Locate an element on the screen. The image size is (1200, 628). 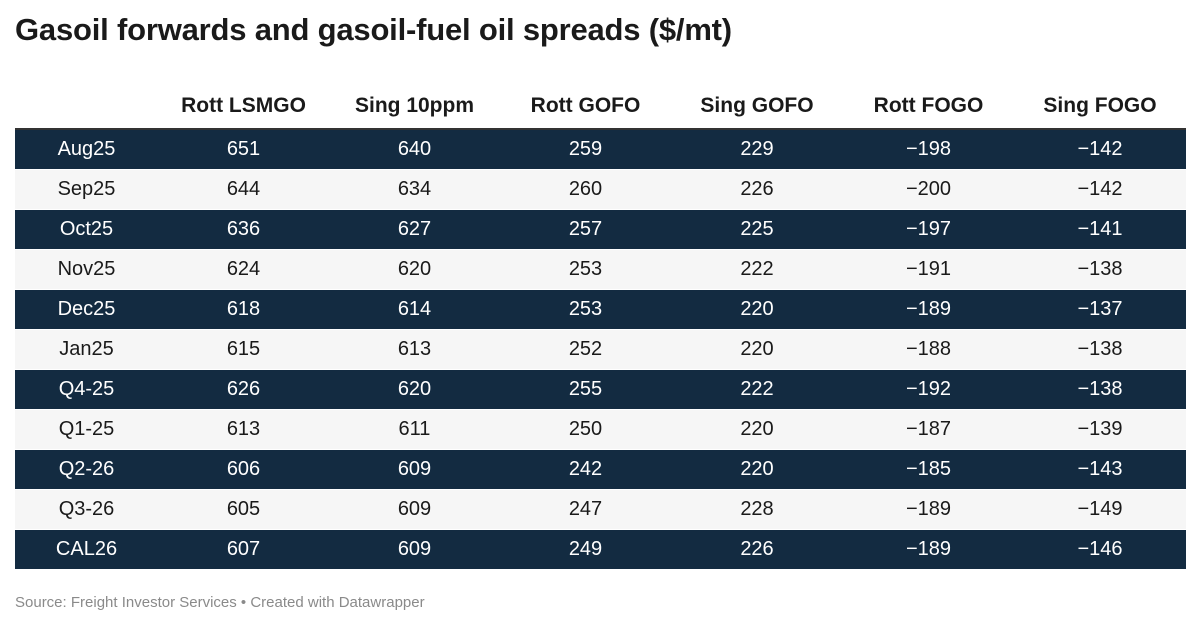
table-row: Q4-25 626 620 255 222 −192 −138 is located at coordinates (600, 389).